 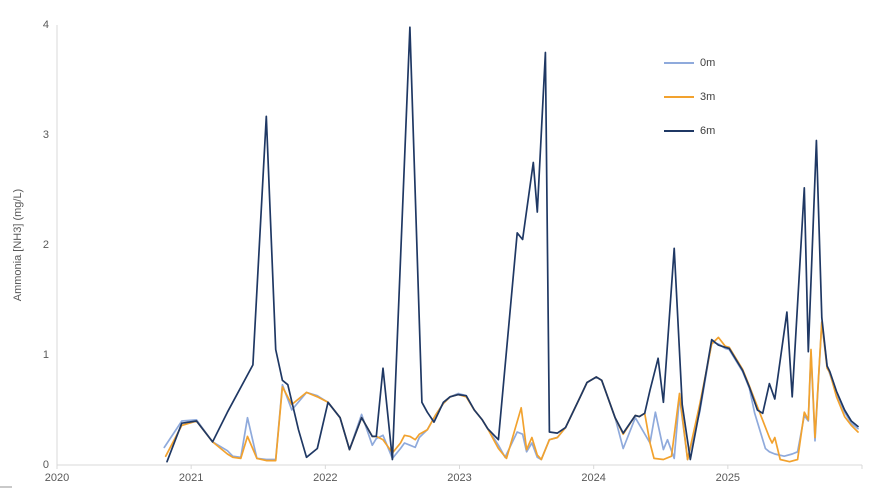 I want to click on legend-label: 0m, so click(x=708, y=63).